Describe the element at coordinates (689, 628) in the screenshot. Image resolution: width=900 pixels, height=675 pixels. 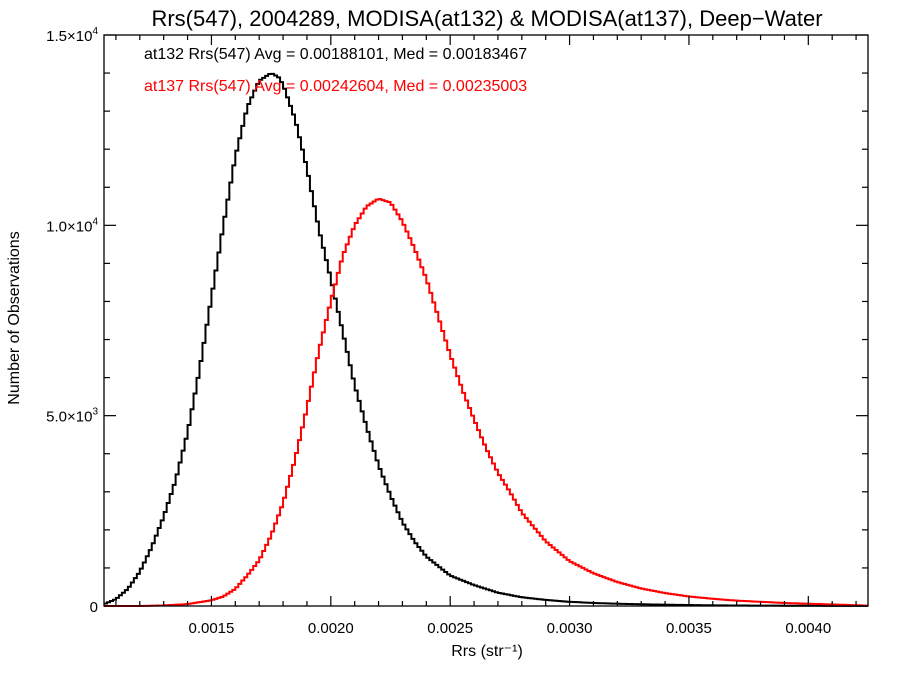
I see `x-tick-label: 0.0035` at that location.